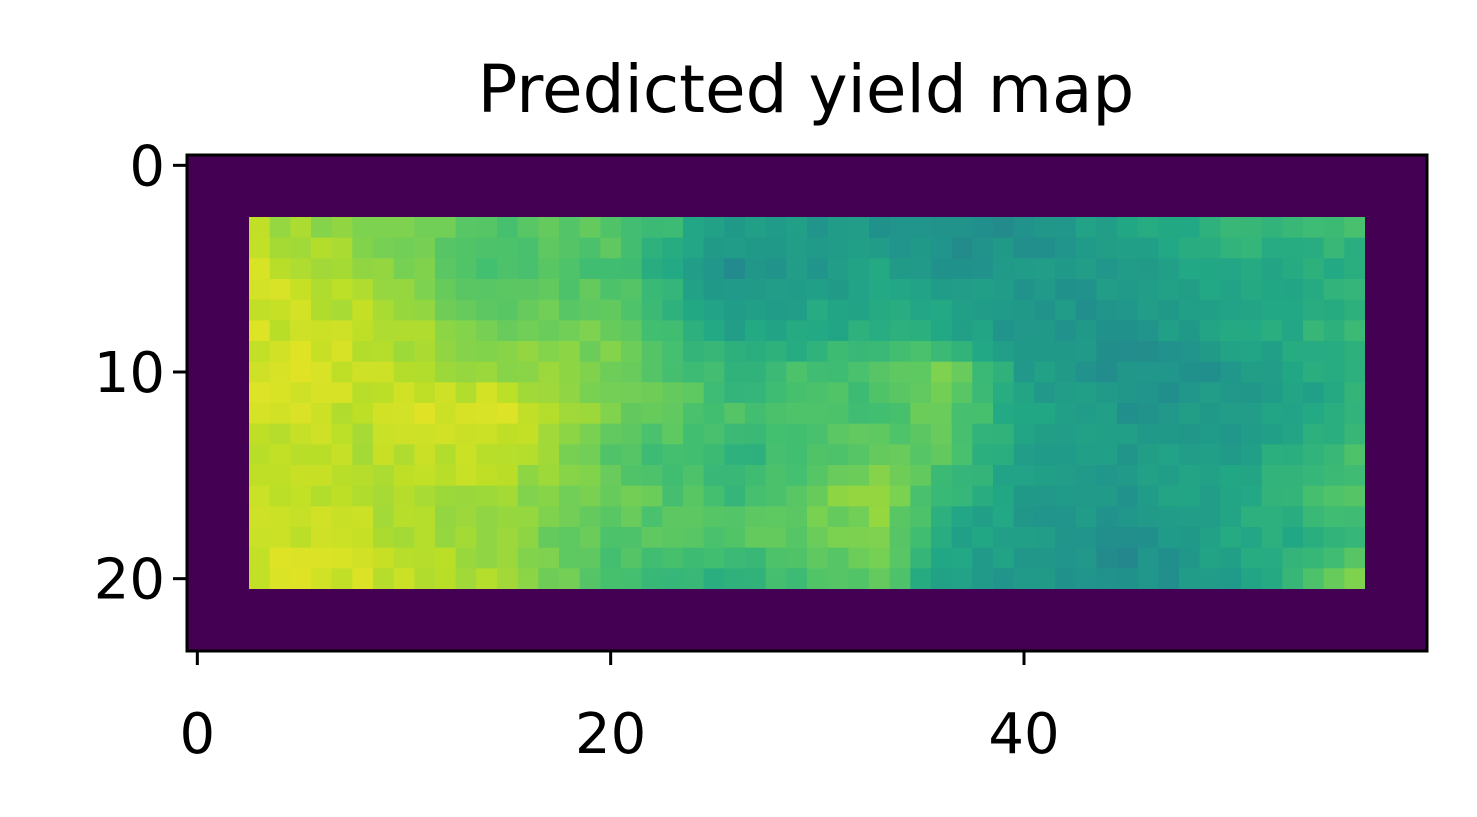 The width and height of the screenshot is (1477, 817). What do you see at coordinates (147, 166) in the screenshot?
I see `y-tick-label: 0` at bounding box center [147, 166].